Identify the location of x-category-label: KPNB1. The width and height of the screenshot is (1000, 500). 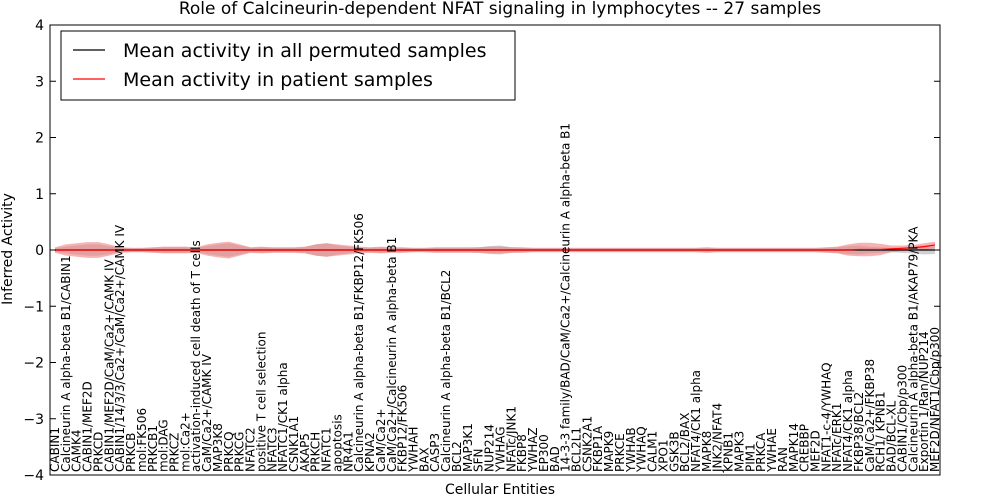
(729, 452).